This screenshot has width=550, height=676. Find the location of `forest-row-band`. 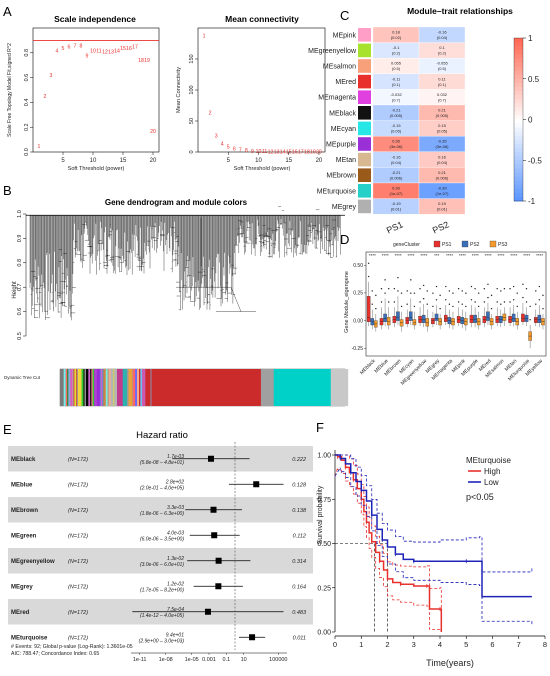

forest-row-band is located at coordinates (160, 459).